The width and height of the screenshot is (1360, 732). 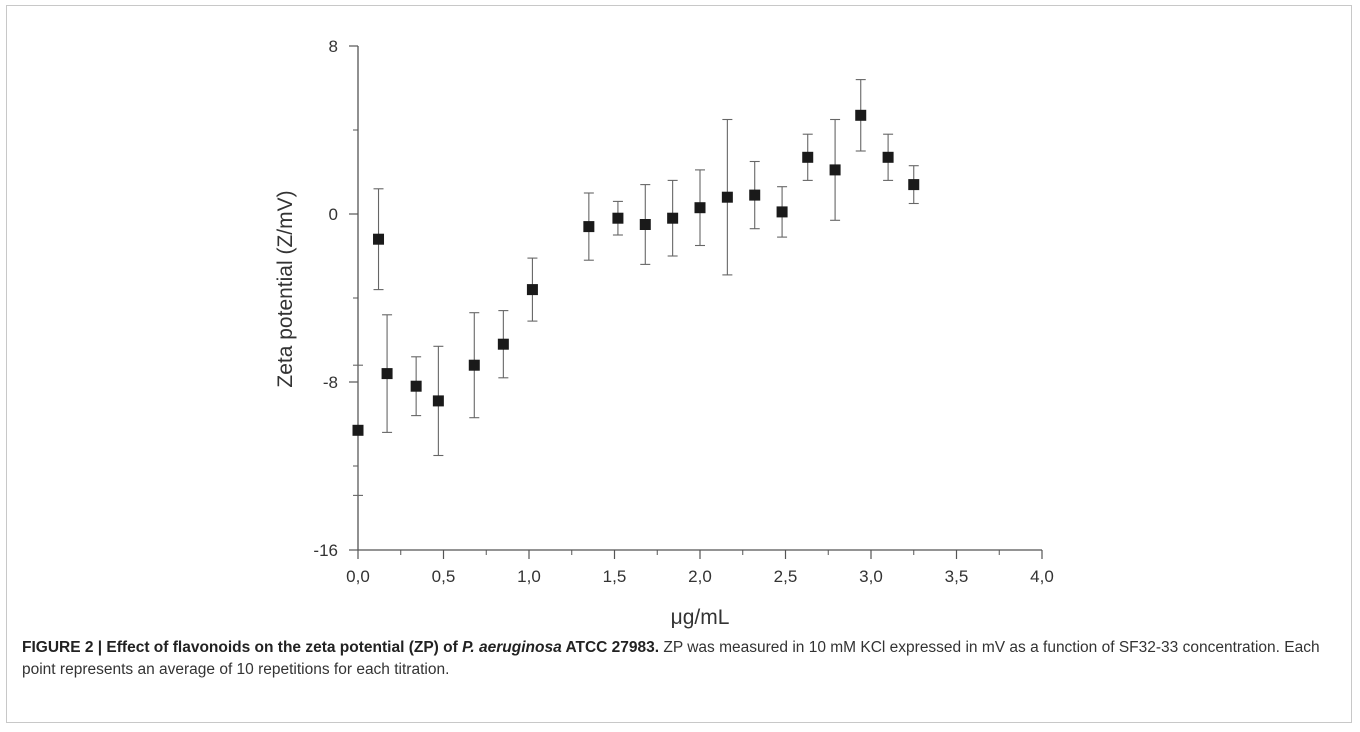 I want to click on x-tick-label: 2,5, so click(x=786, y=576).